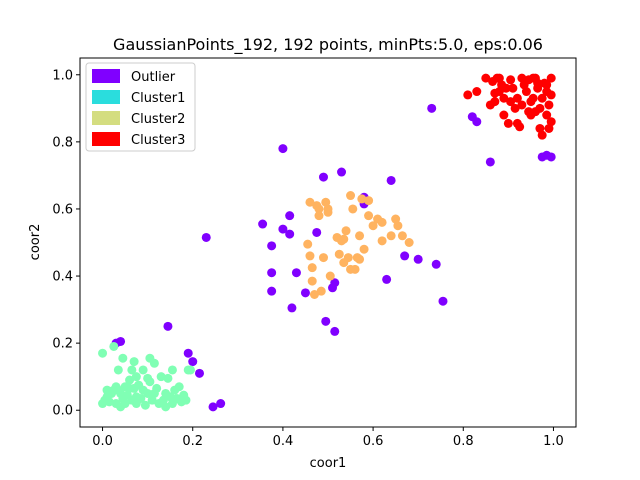 This screenshot has width=640, height=480. What do you see at coordinates (35, 242) in the screenshot?
I see `y-axis-label: coor2` at bounding box center [35, 242].